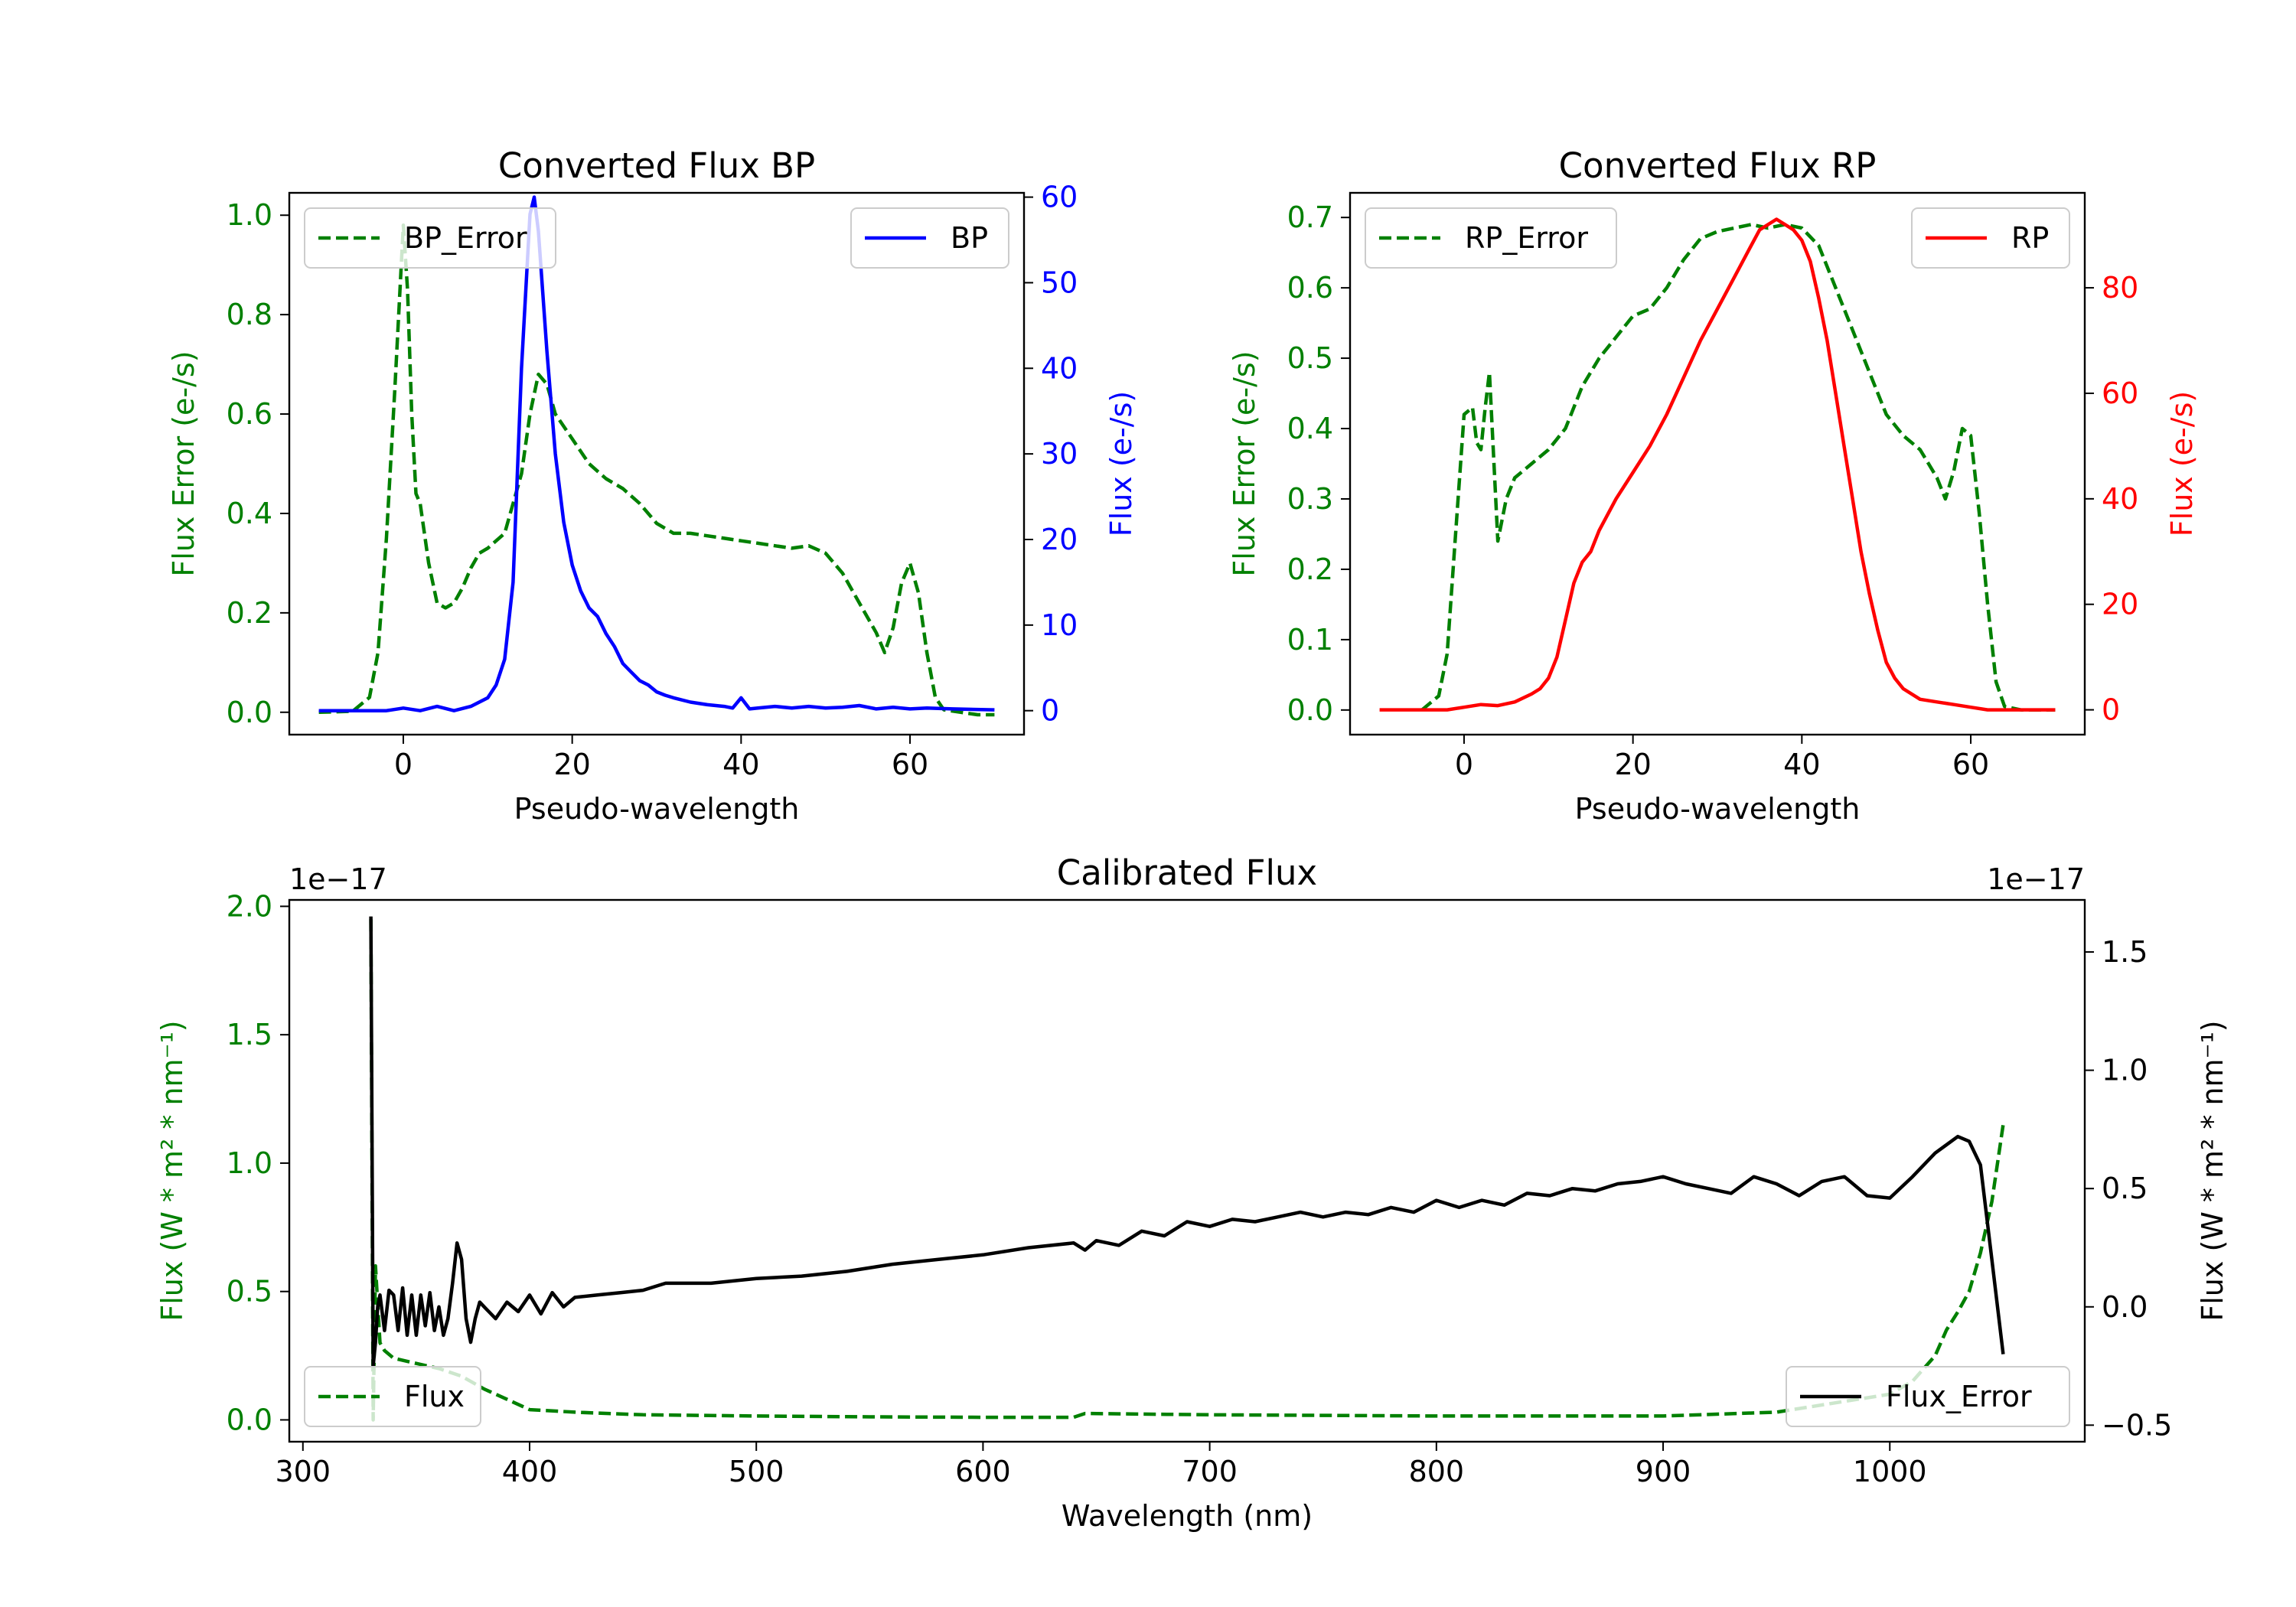 This screenshot has width=2296, height=1607. Describe the element at coordinates (1310, 640) in the screenshot. I see `y-left-tick-label: 0.1` at that location.